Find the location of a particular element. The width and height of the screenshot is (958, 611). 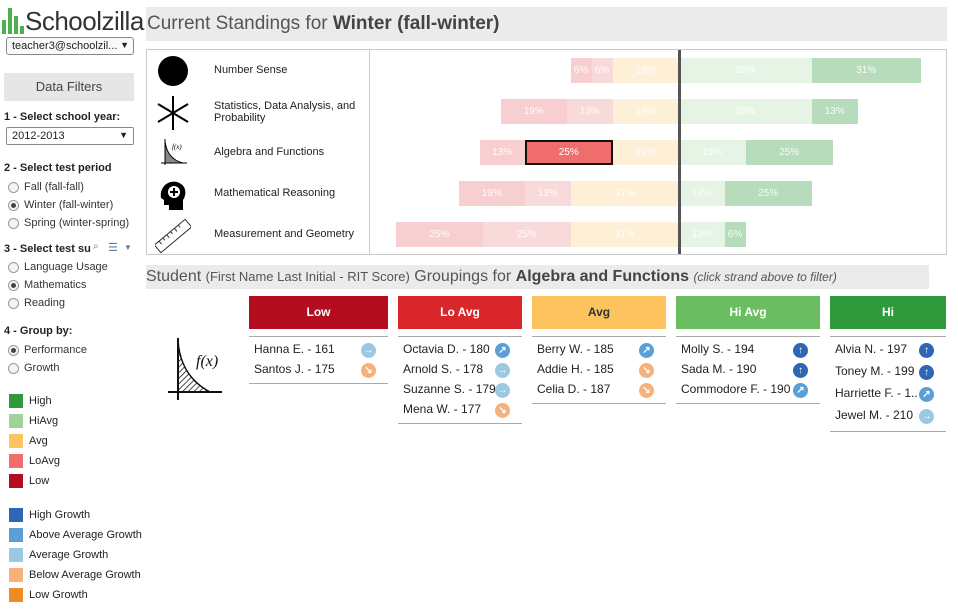

legend-label: High is located at coordinates (40, 401).